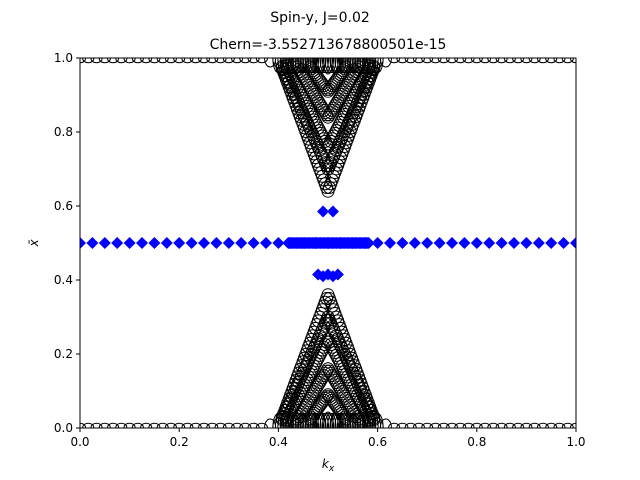  I want to click on y-tick-label: 0.8, so click(63, 132).